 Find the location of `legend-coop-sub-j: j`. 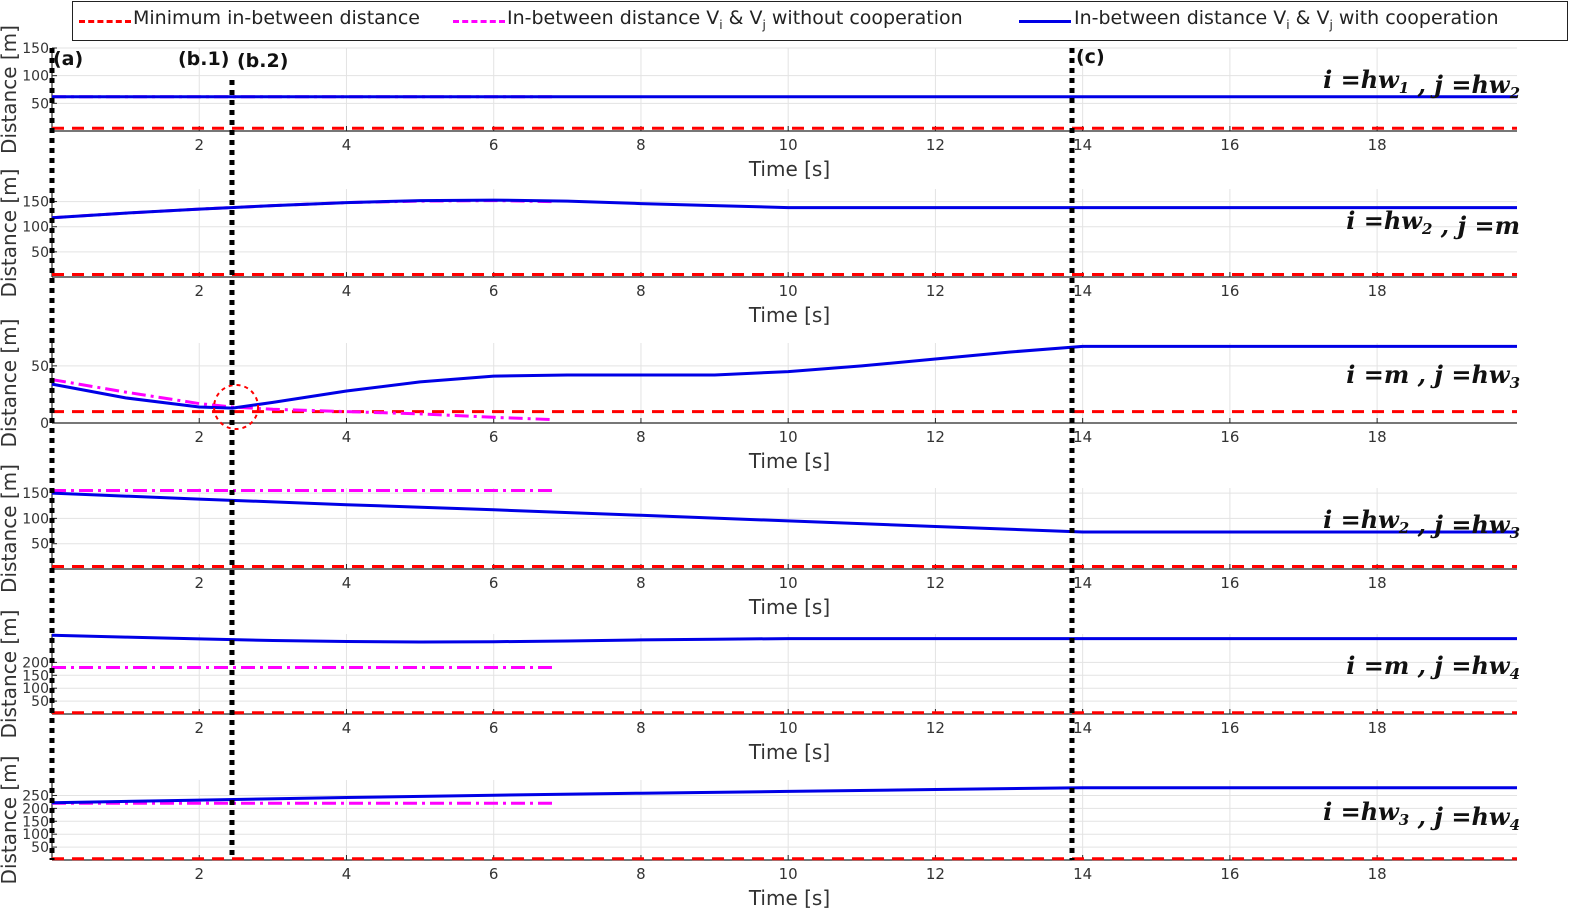

legend-coop-sub-j: j is located at coordinates (1331, 24).